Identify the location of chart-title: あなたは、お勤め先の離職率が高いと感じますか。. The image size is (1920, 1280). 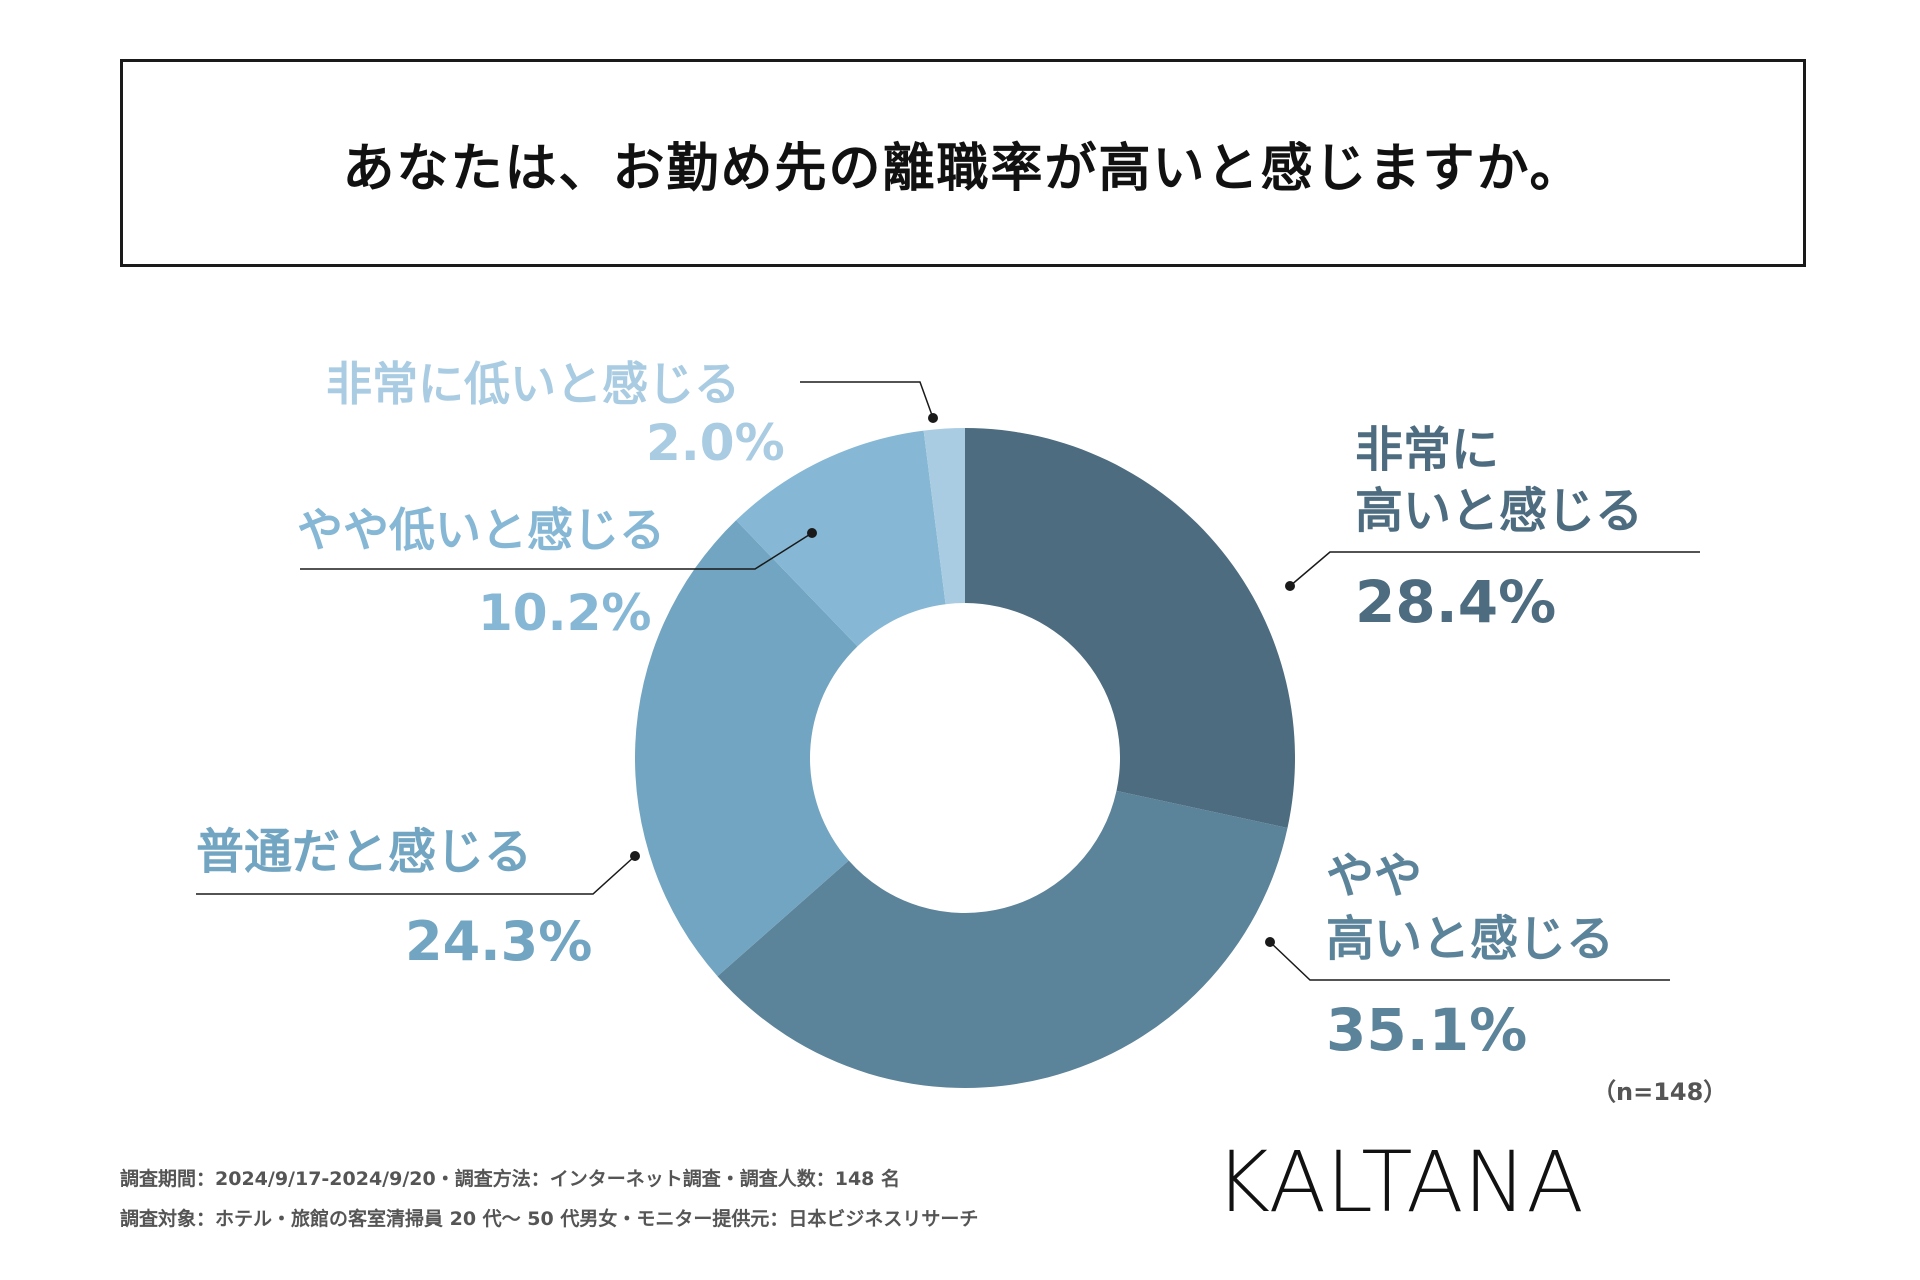
(963, 168).